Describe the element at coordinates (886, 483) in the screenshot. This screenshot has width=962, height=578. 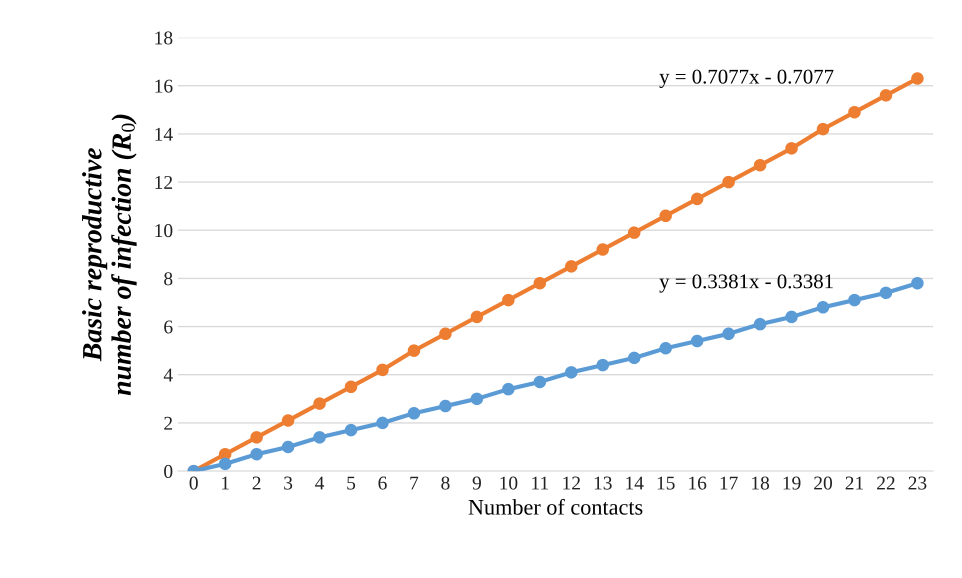
I see `x-tick-label: 22` at that location.